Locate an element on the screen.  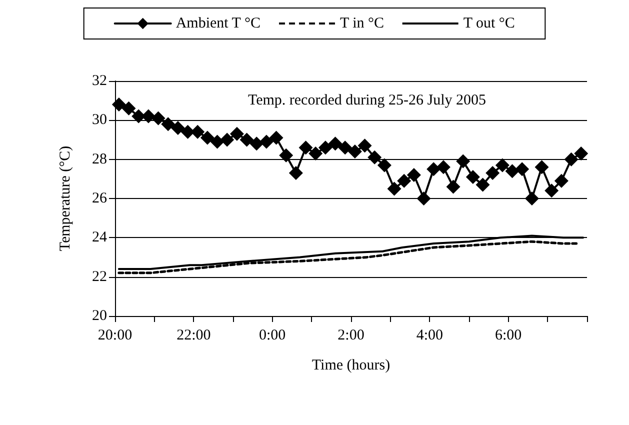
x-tick-label: 6:00 is located at coordinates (508, 336).